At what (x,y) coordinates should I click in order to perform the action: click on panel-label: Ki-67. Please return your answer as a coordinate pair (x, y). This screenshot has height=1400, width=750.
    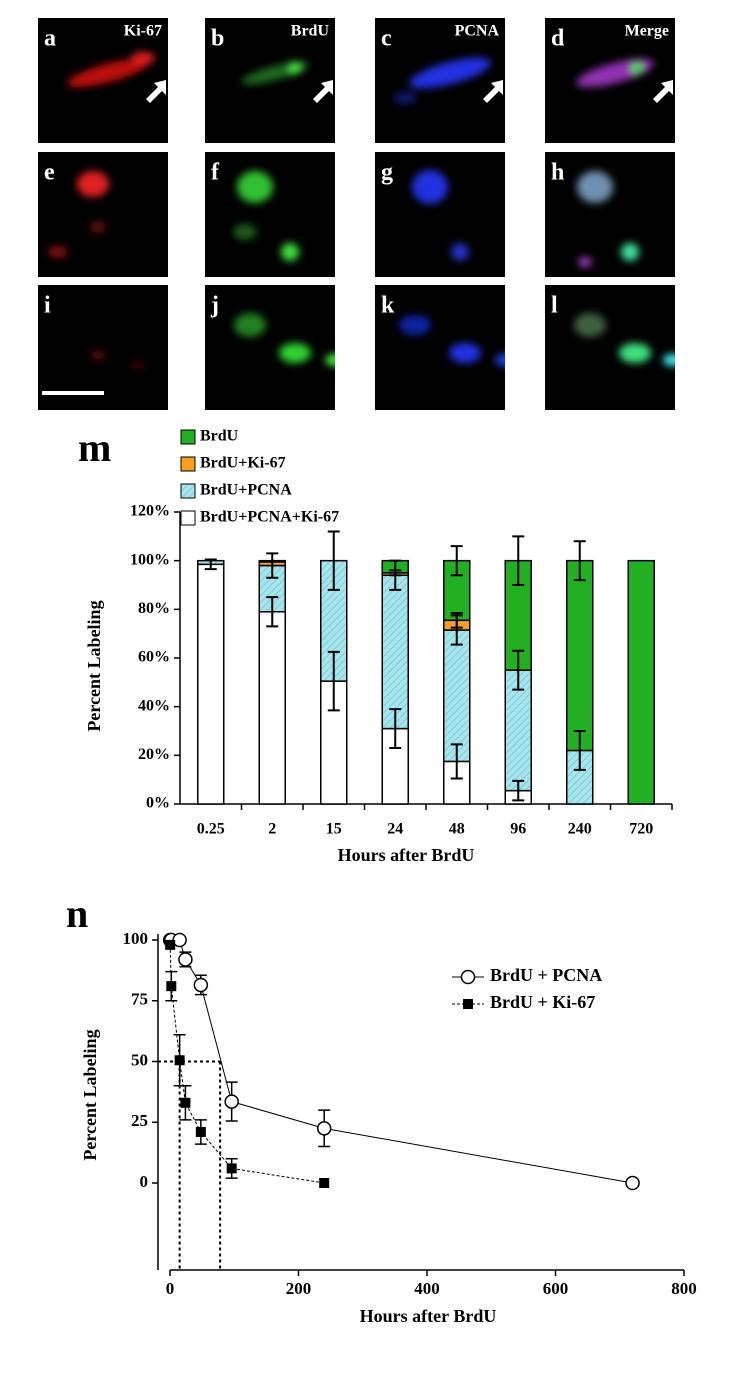
    Looking at the image, I should click on (143, 31).